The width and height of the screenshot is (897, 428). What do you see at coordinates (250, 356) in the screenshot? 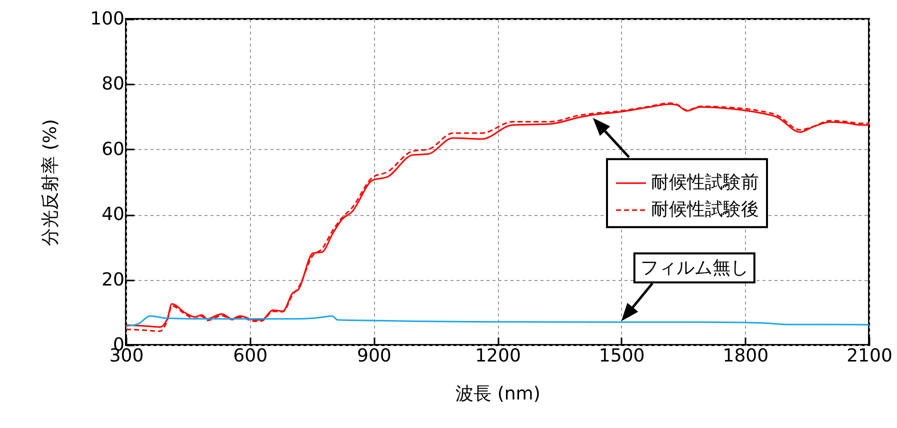
I see `x-tick-label: 600` at bounding box center [250, 356].